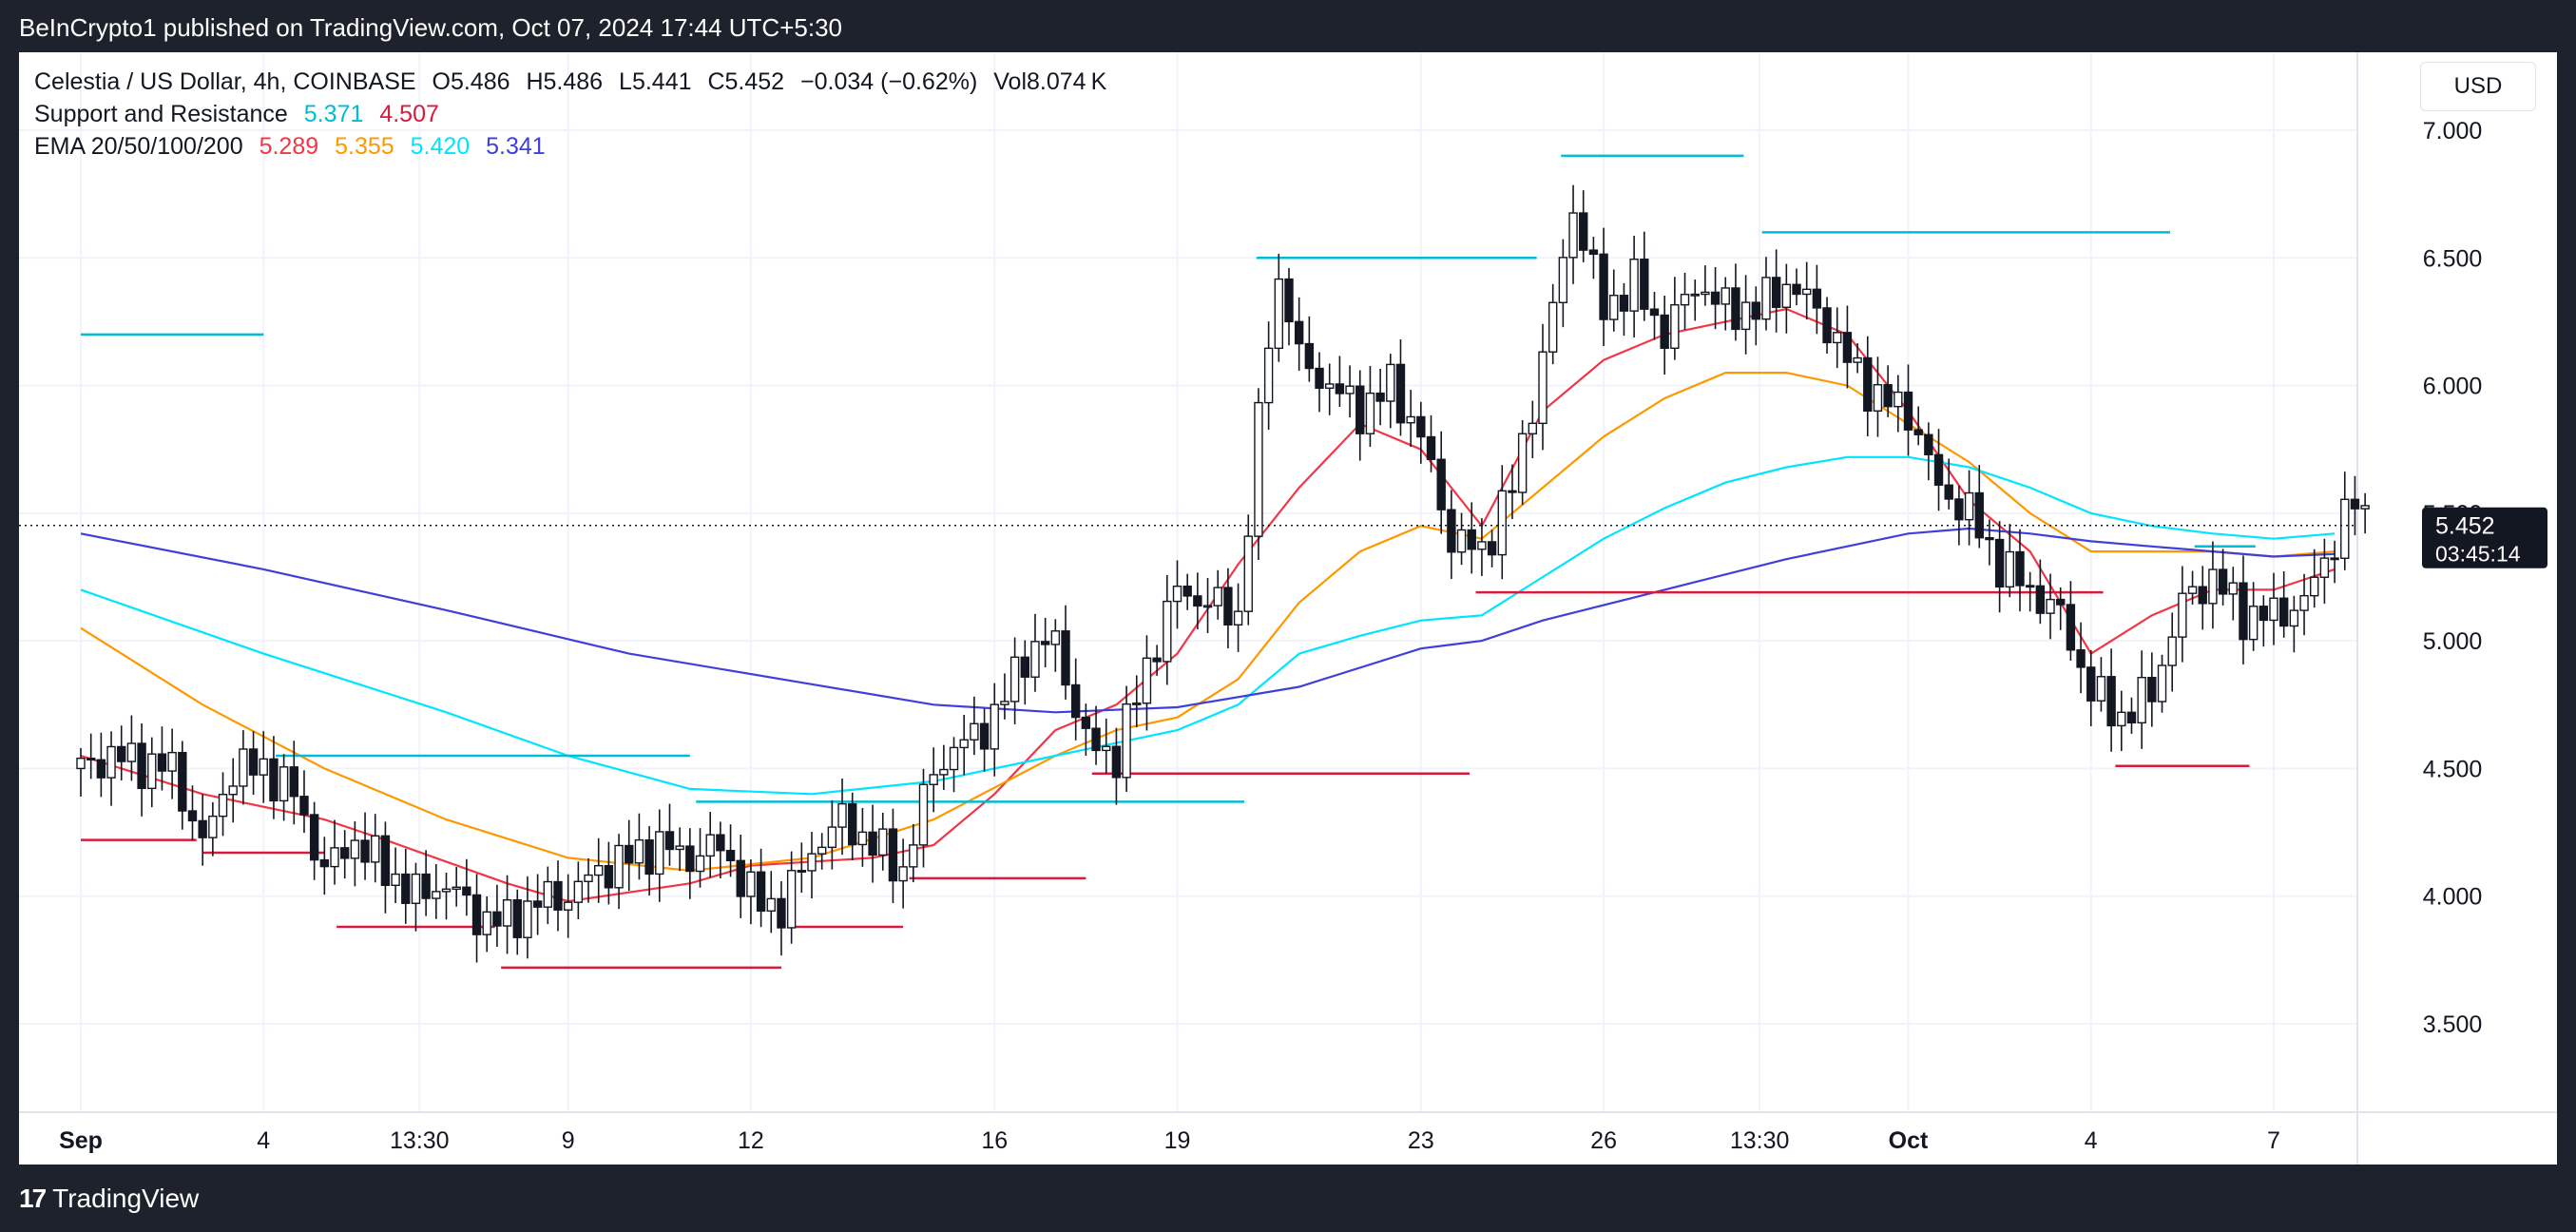 The height and width of the screenshot is (1232, 2576). What do you see at coordinates (655, 81) in the screenshot?
I see `low-value: L5.441` at bounding box center [655, 81].